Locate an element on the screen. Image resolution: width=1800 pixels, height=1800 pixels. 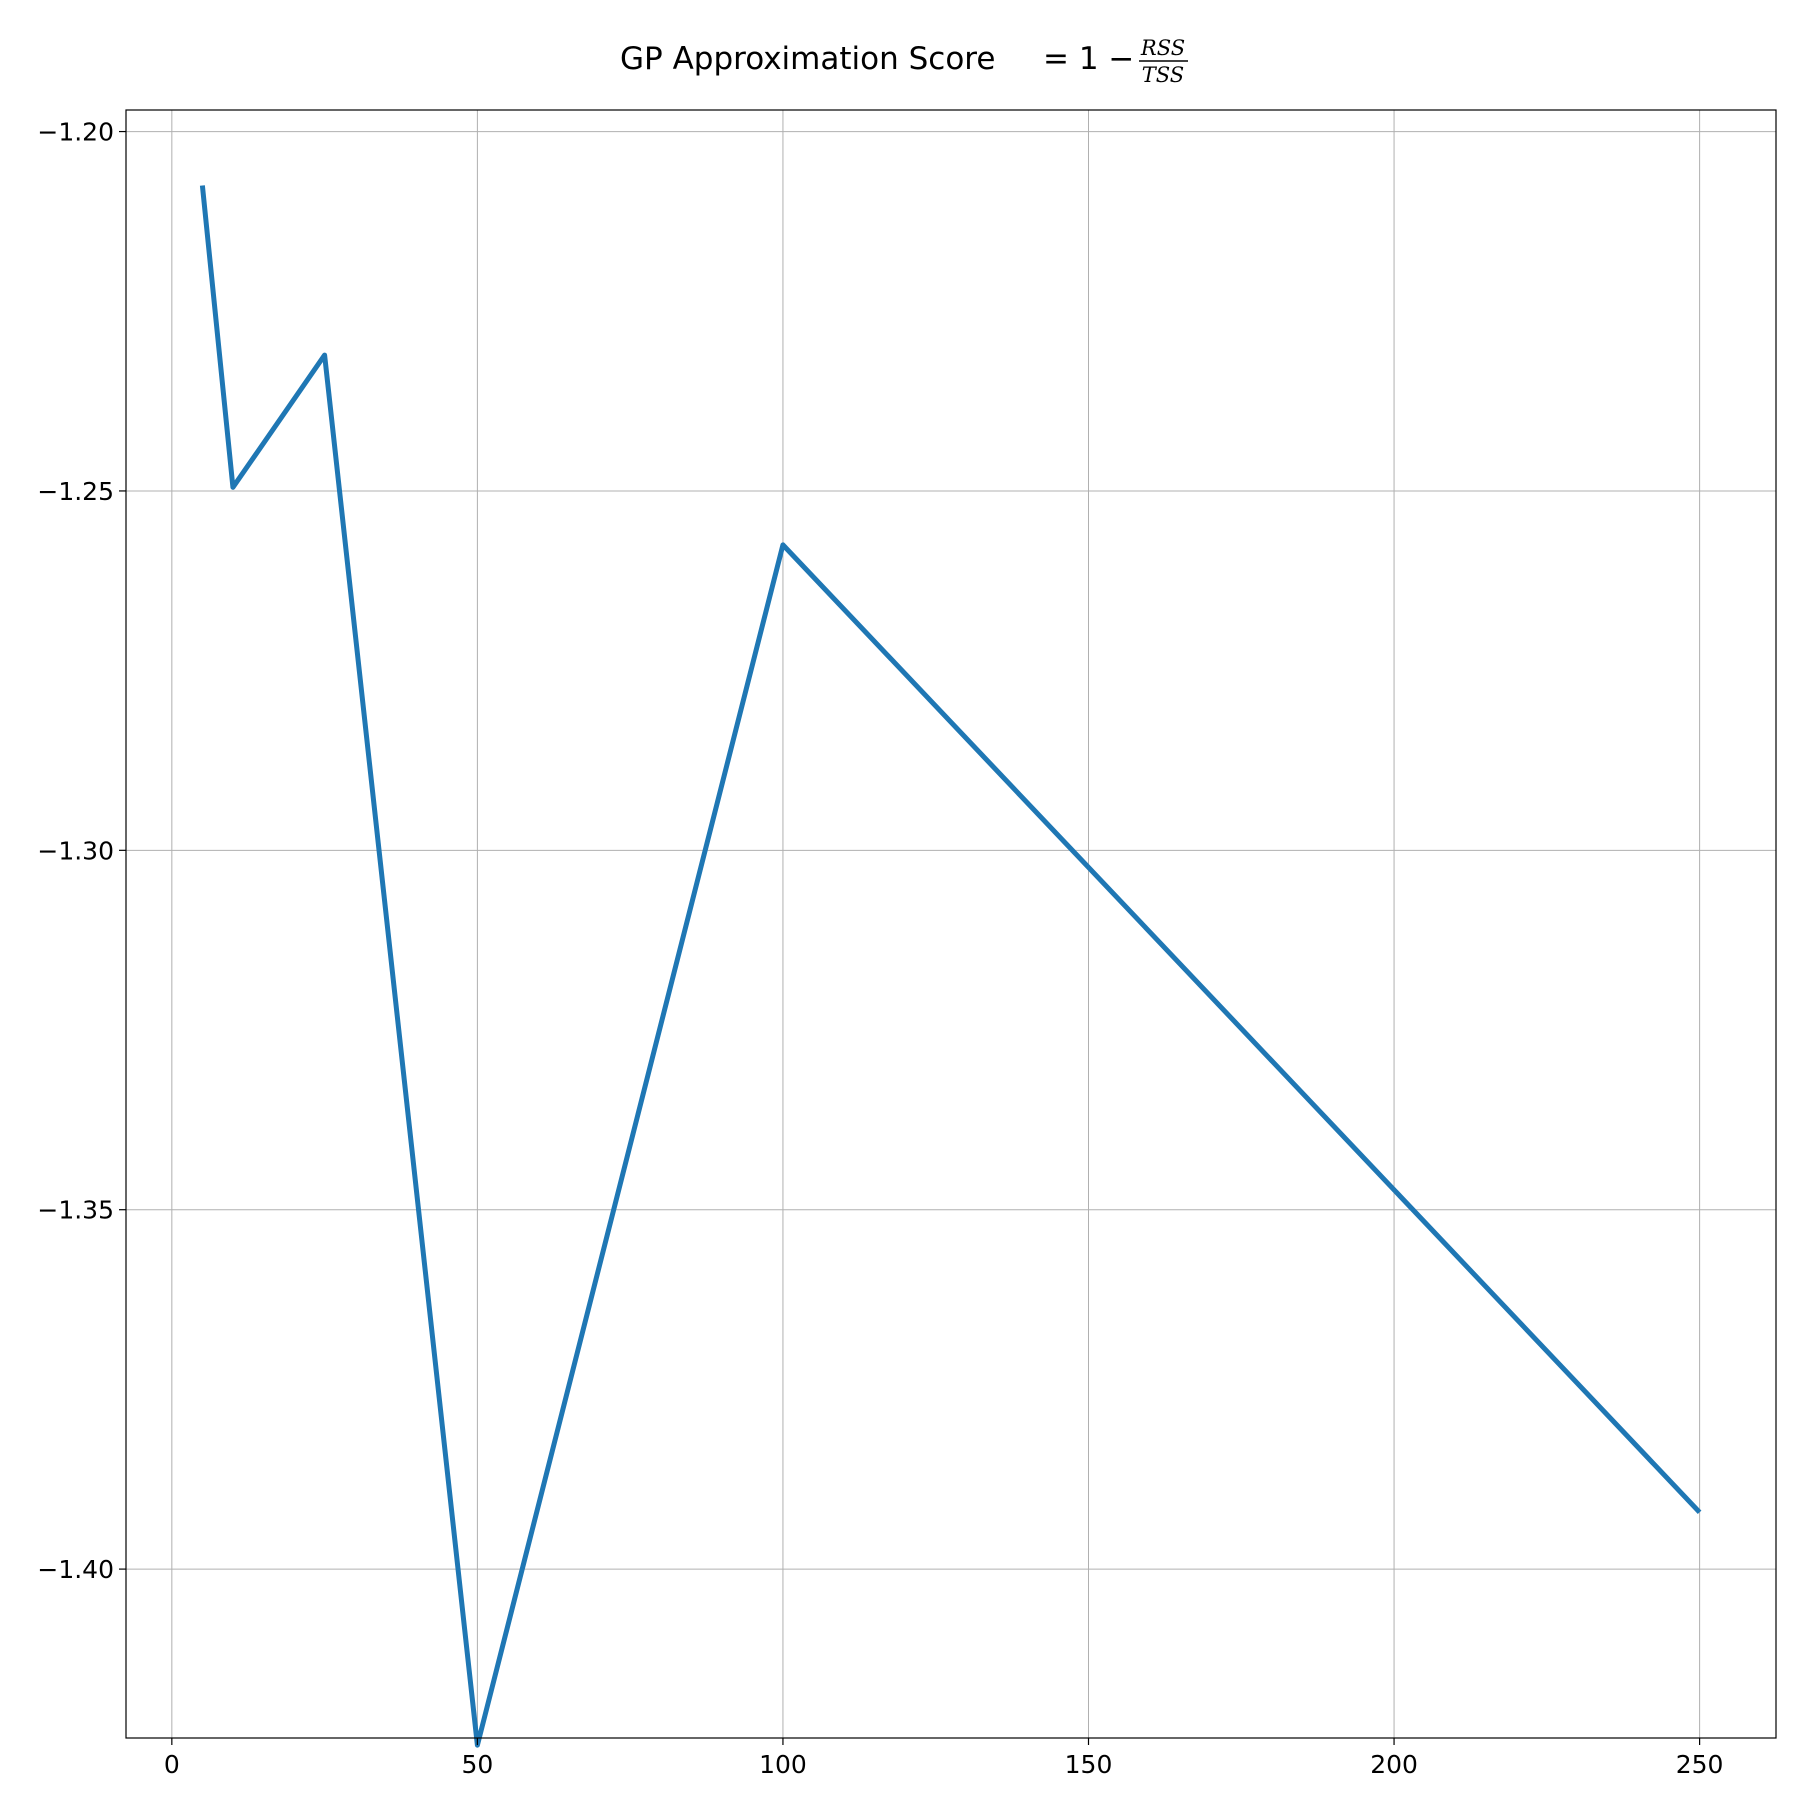
x-tick-label: 0 is located at coordinates (172, 1764).